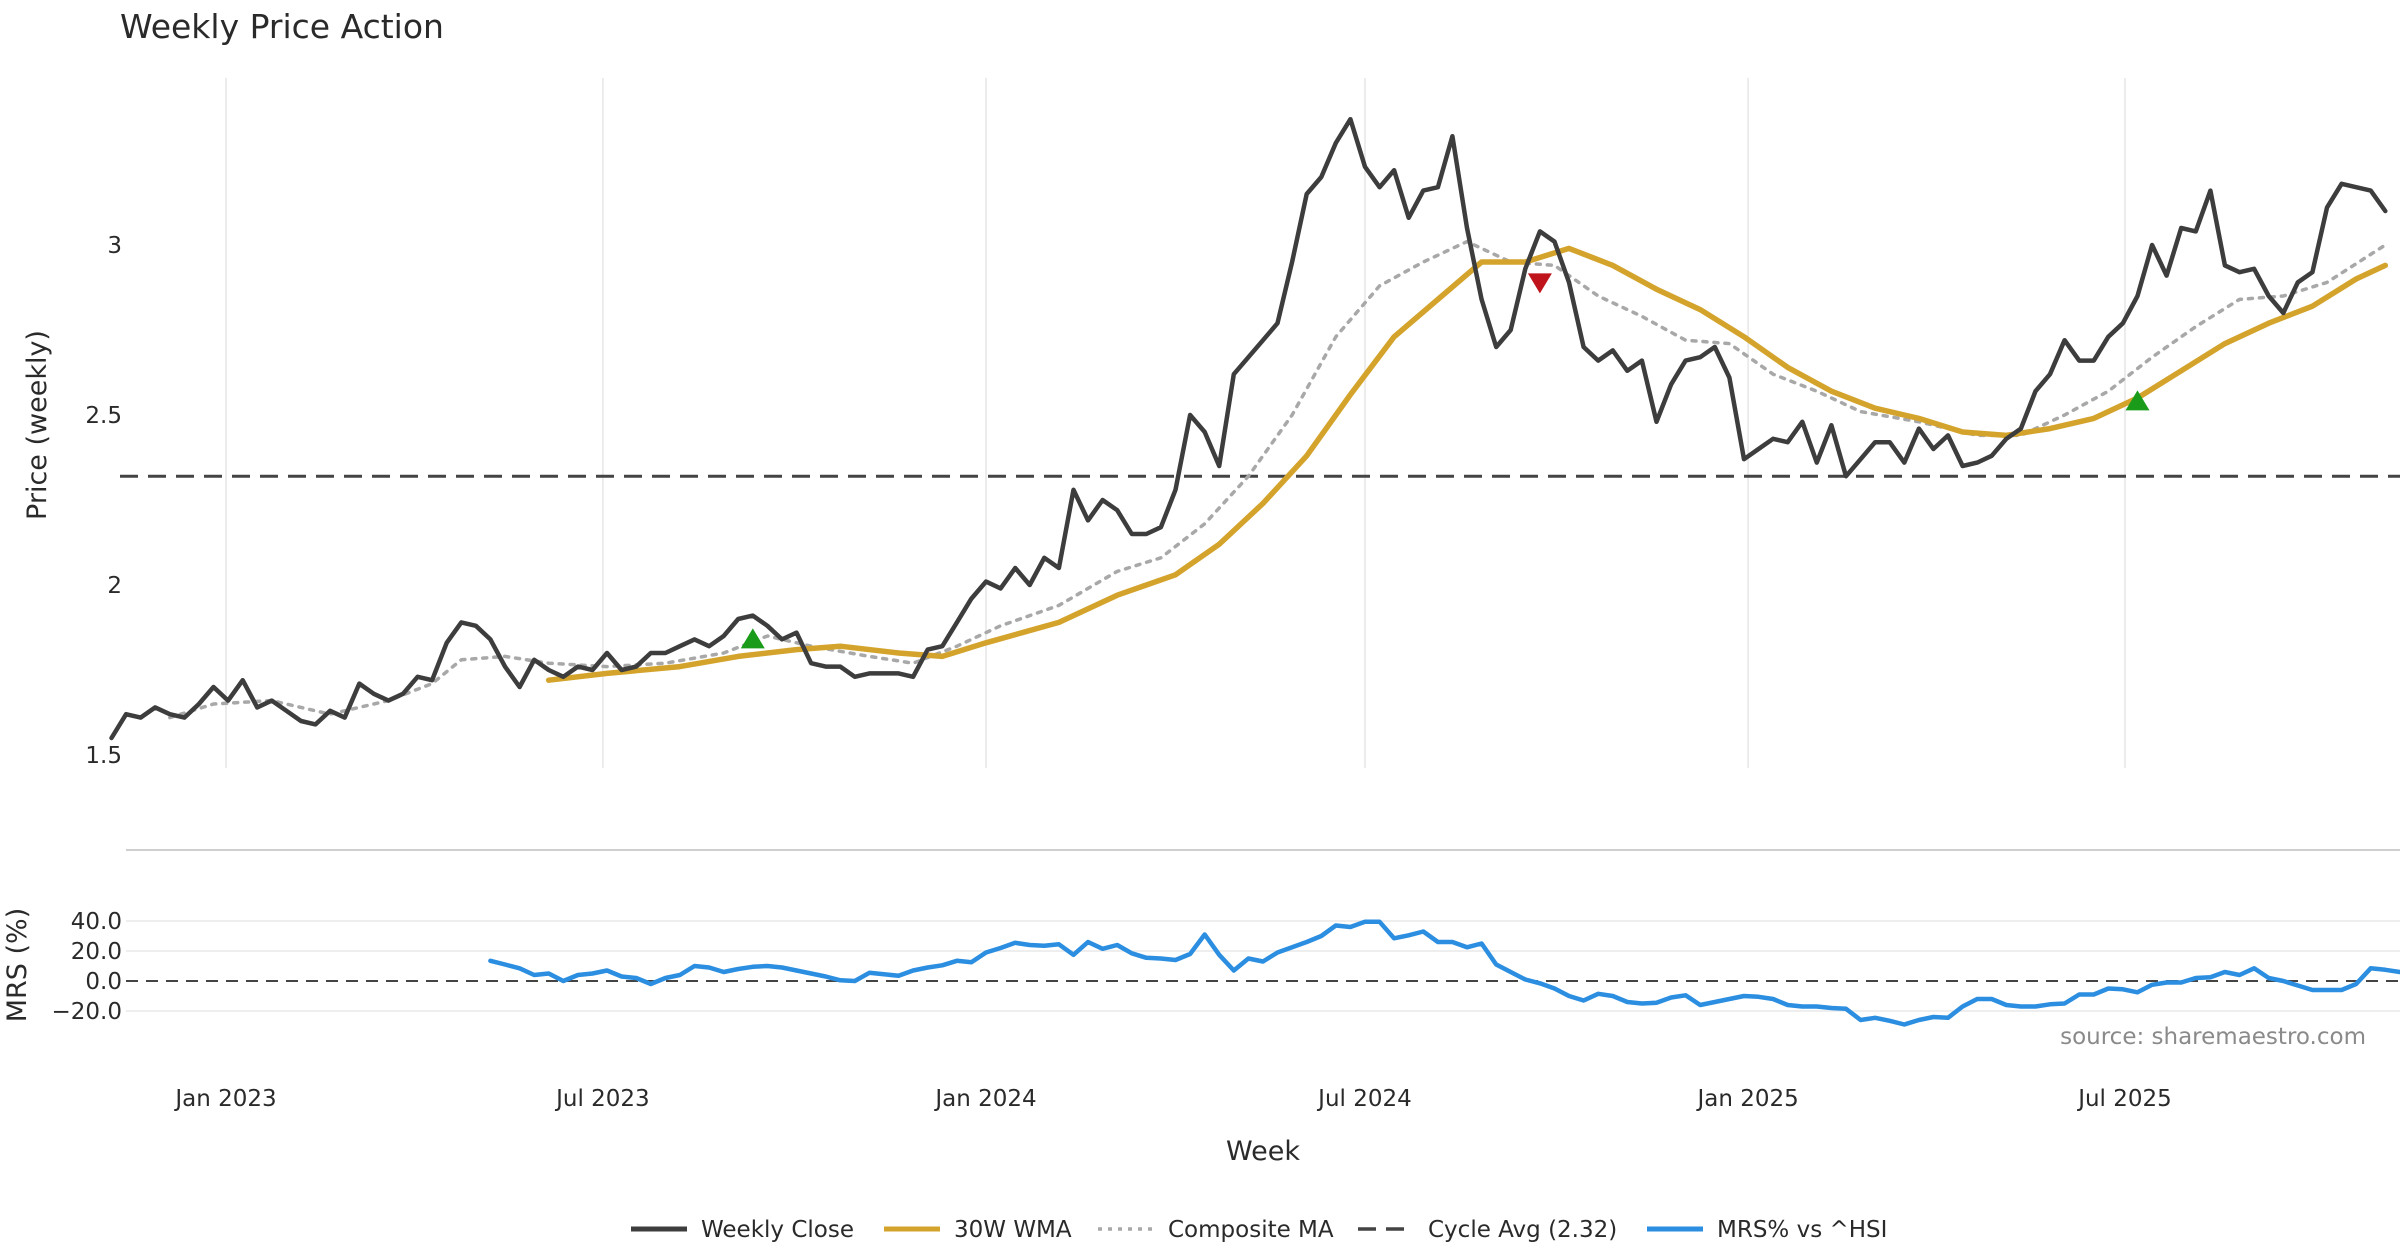 The height and width of the screenshot is (1260, 2400). I want to click on price-y-tick-label: 2, so click(114, 586).